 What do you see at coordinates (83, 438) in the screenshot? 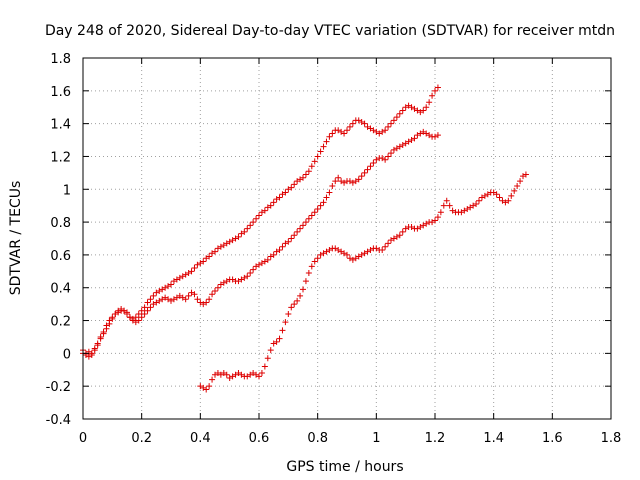
I see `x-tick-label: 0` at bounding box center [83, 438].